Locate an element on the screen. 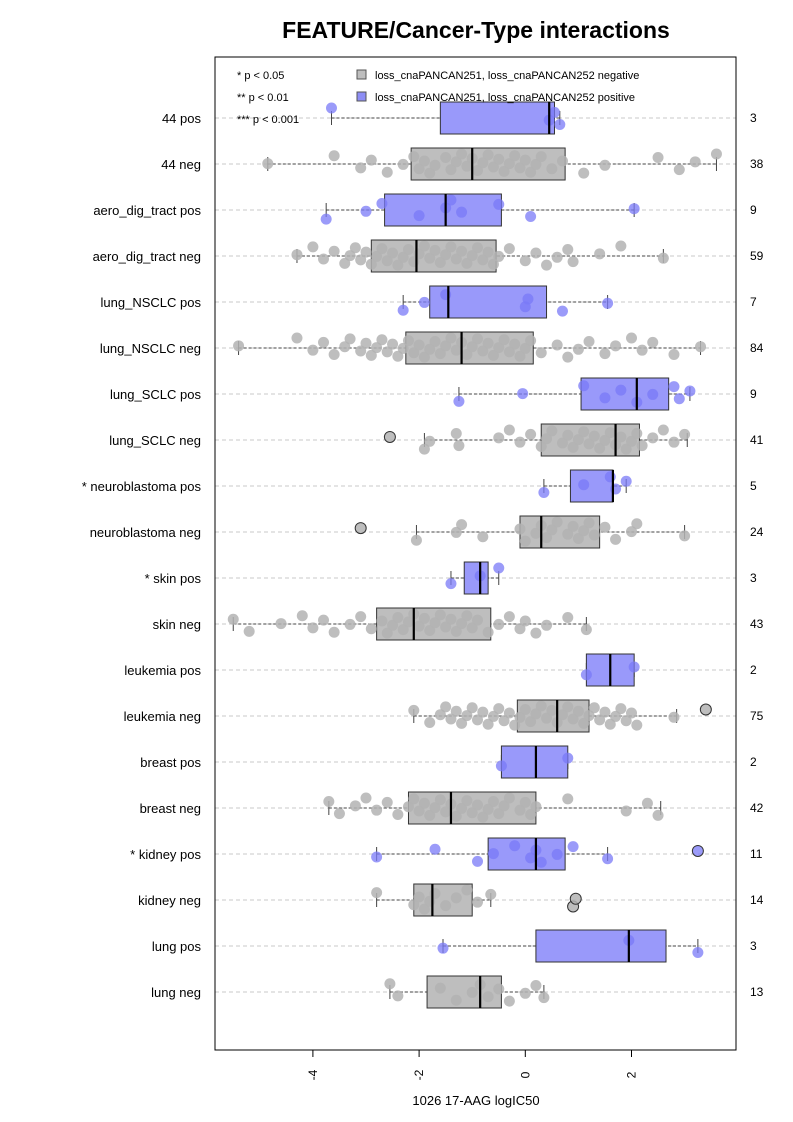 Image resolution: width=793 pixels, height=1122 pixels. box-row: lung_SCLC pos 9 is located at coordinates (433, 394).